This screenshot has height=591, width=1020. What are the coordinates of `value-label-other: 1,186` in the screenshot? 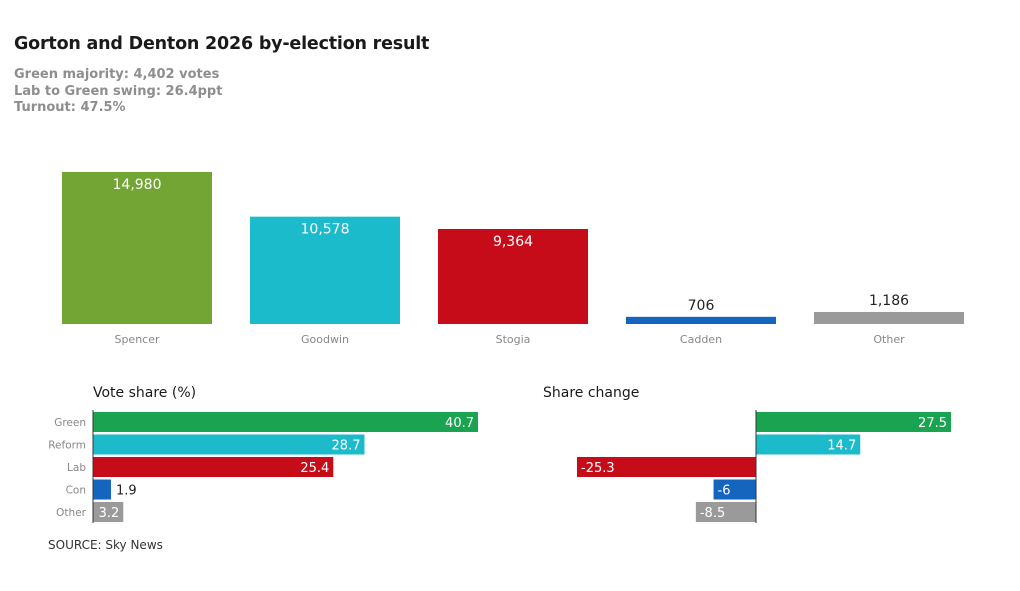 It's located at (889, 301).